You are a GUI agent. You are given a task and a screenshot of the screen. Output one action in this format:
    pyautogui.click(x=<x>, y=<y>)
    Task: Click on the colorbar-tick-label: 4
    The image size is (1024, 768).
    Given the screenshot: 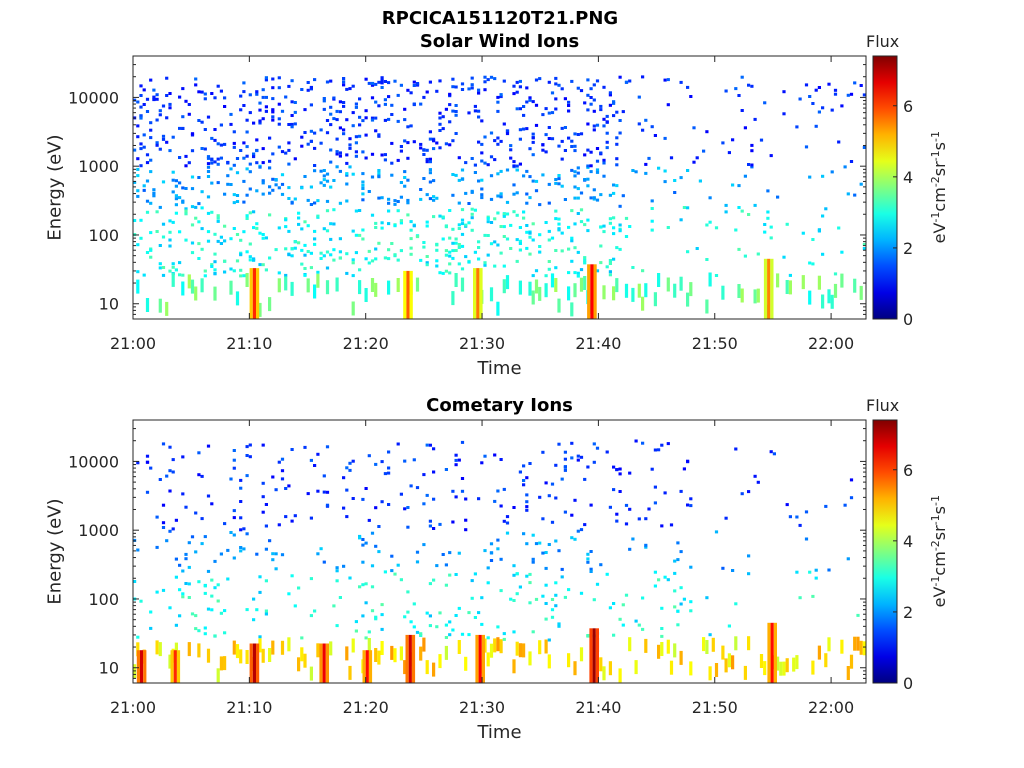 What is the action you would take?
    pyautogui.click(x=908, y=177)
    